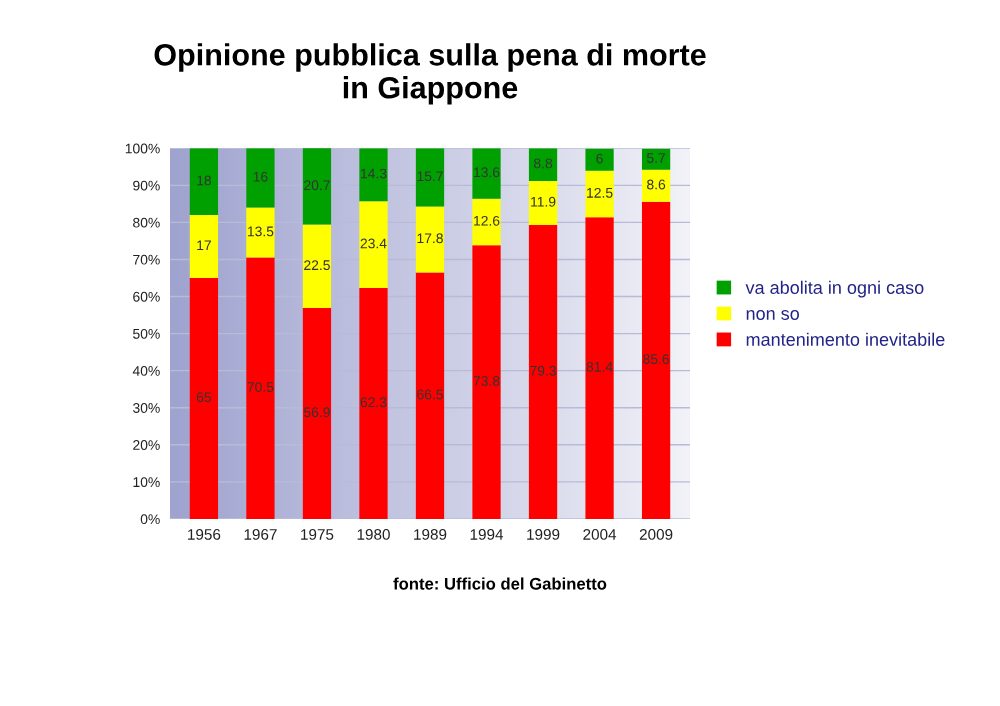 This screenshot has height=706, width=1000. What do you see at coordinates (772, 315) in the screenshot?
I see `legend-label: non so` at bounding box center [772, 315].